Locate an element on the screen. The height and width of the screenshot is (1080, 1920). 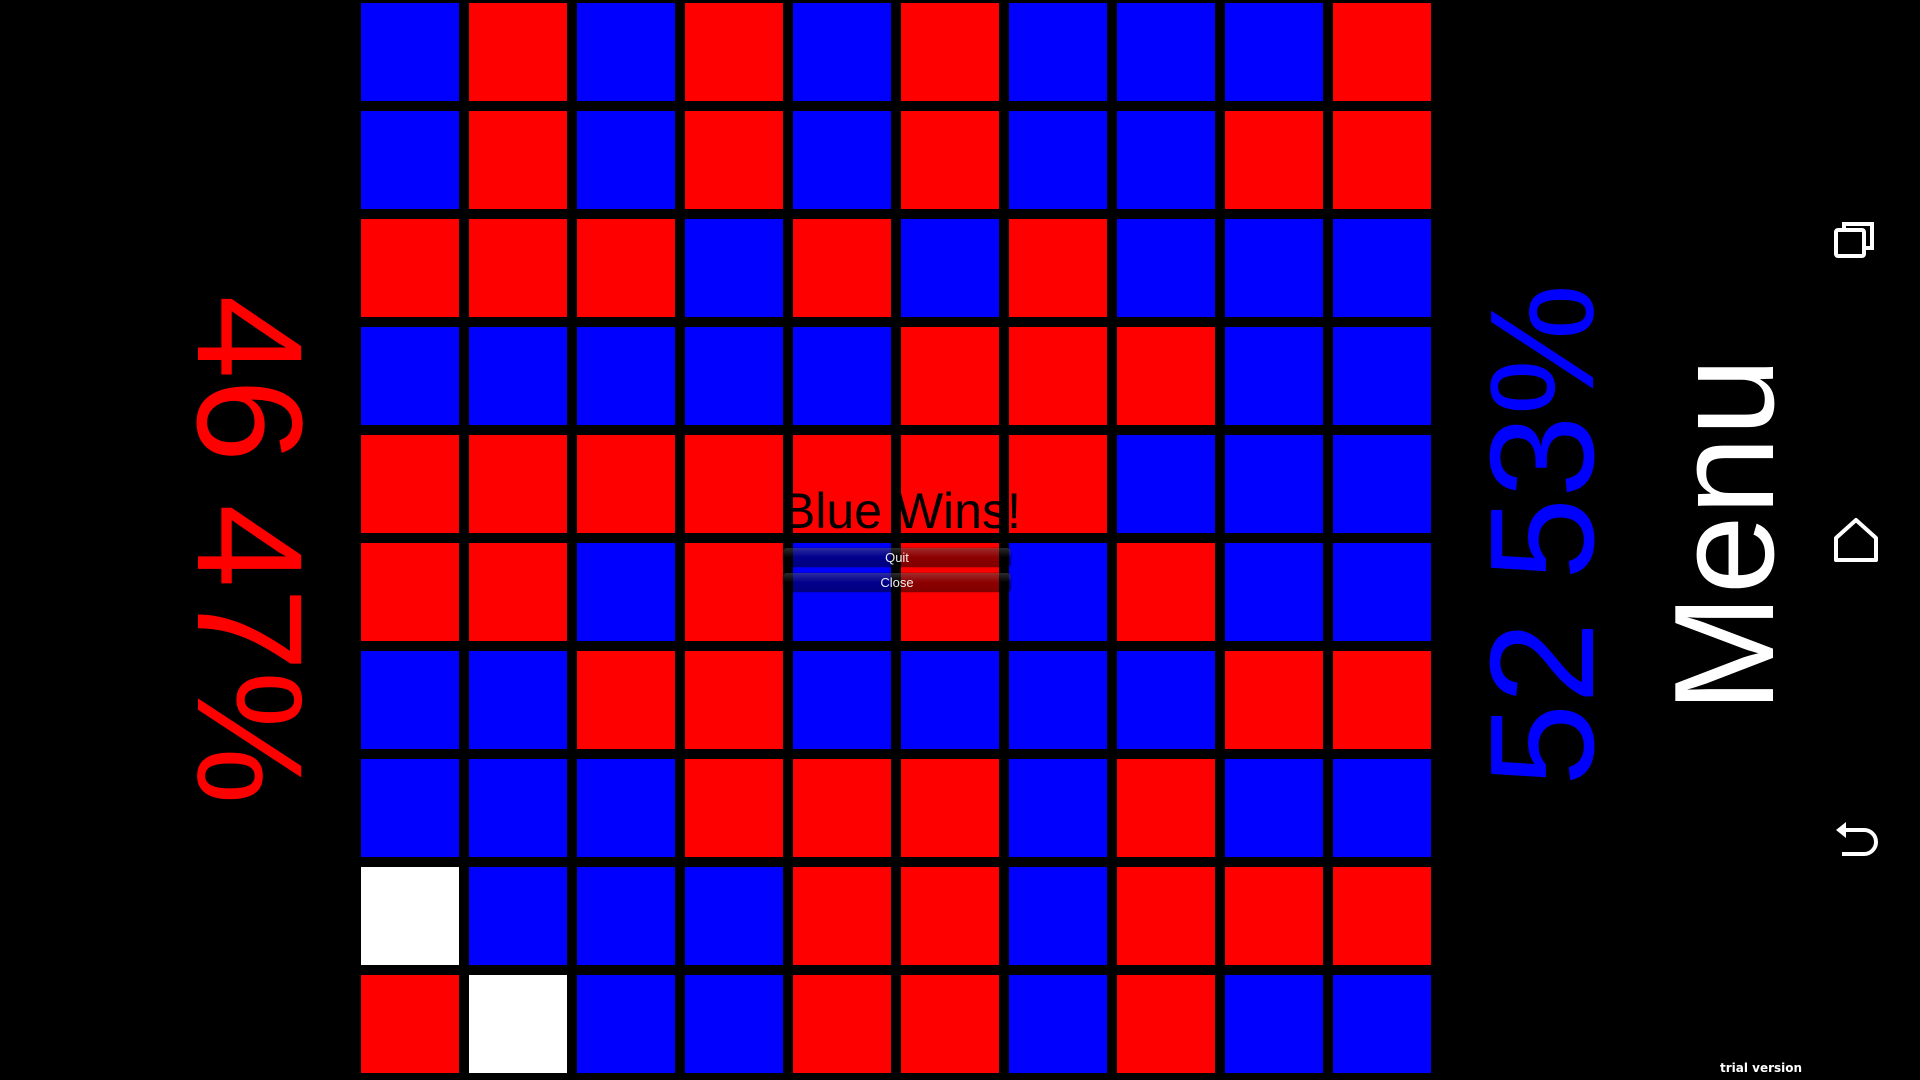
quit-button: Quit is located at coordinates (897, 557).